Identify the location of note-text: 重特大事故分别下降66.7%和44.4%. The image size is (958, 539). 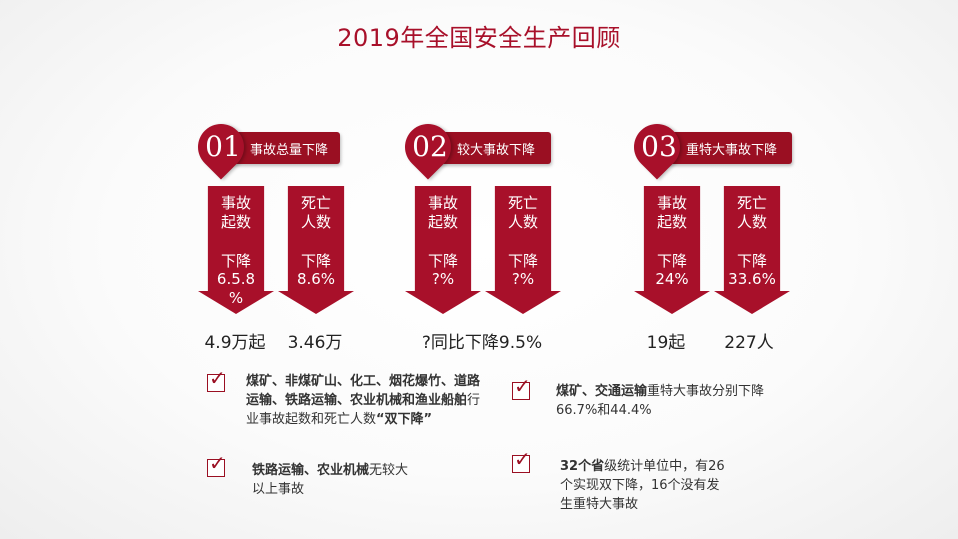
(660, 401).